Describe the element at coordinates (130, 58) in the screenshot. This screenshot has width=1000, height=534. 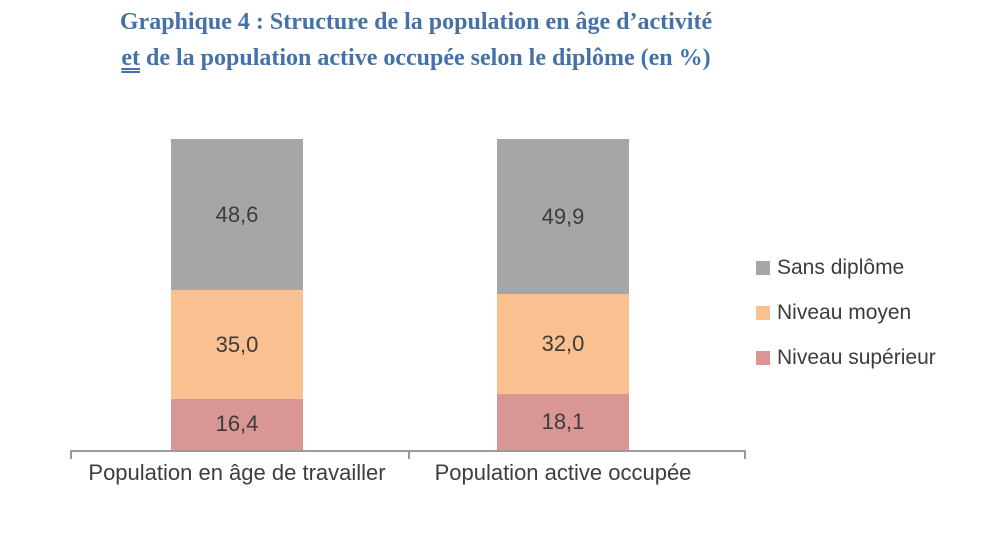
I see `chart-title-underlined-word: et` at that location.